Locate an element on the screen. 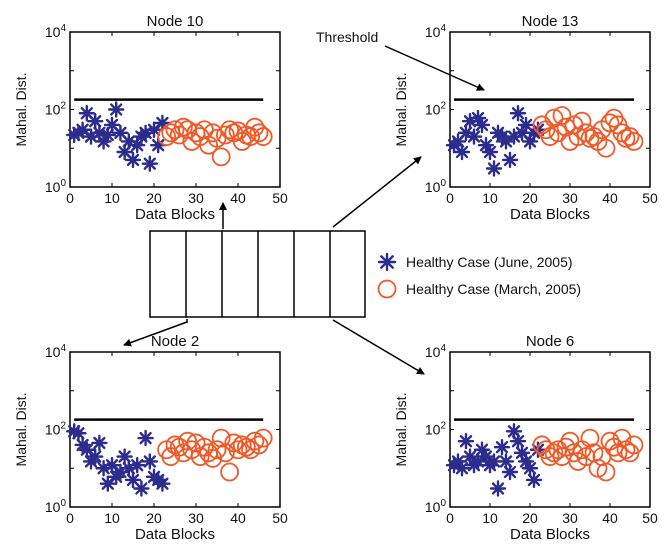 The height and width of the screenshot is (552, 670). legend-circle-mark is located at coordinates (387, 289).